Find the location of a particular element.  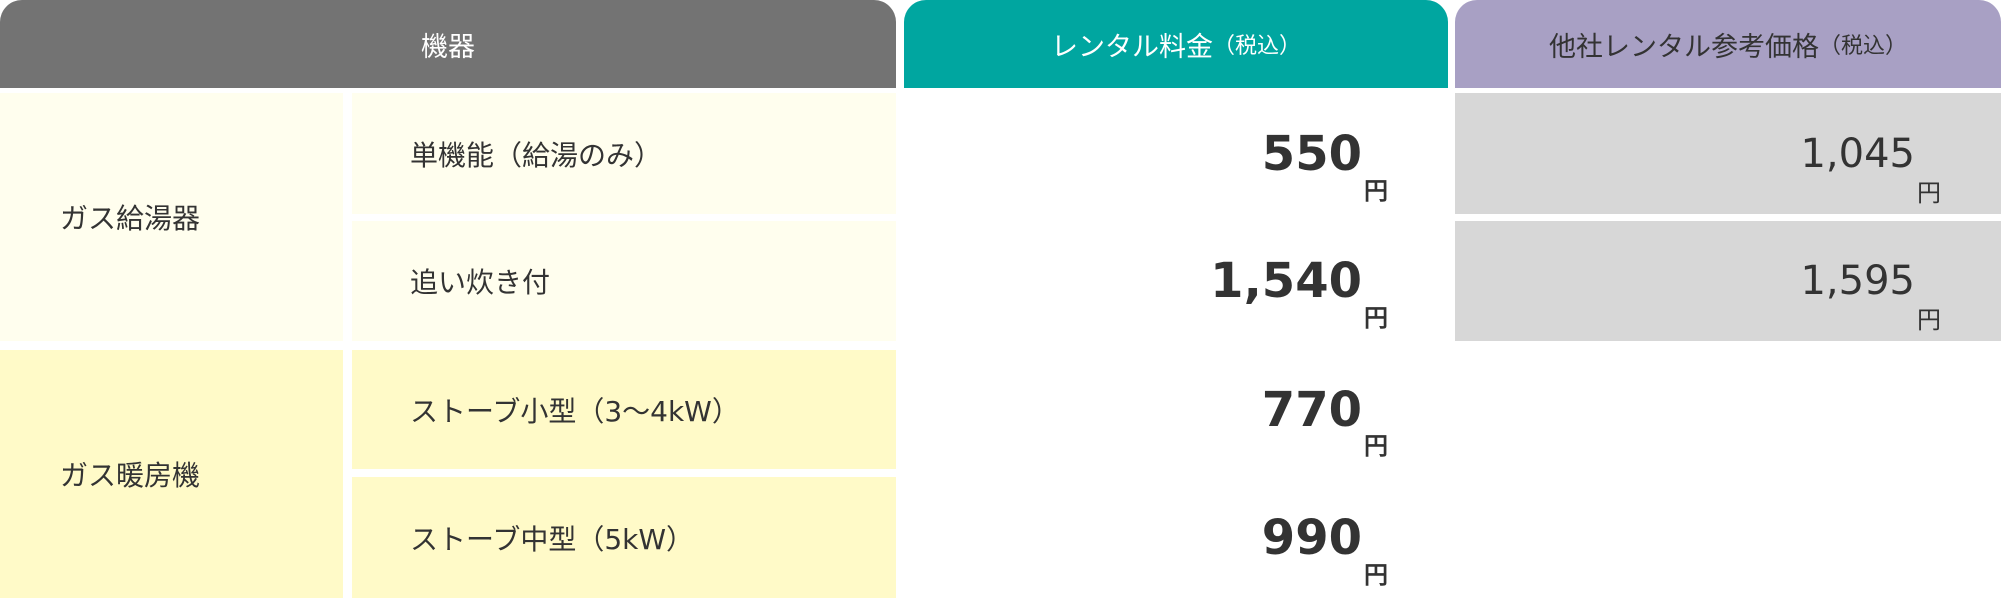

header-equipment: 機器 is located at coordinates (448, 44).